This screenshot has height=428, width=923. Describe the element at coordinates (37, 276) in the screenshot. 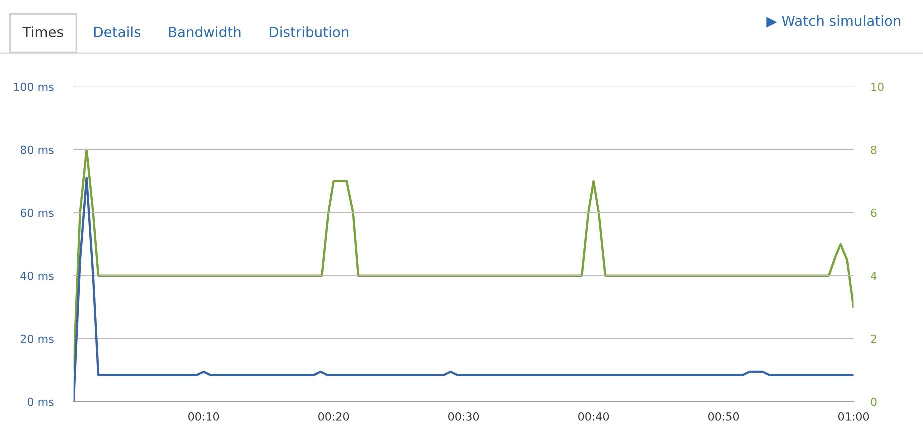

I see `y-tick-label: 40 ms` at that location.